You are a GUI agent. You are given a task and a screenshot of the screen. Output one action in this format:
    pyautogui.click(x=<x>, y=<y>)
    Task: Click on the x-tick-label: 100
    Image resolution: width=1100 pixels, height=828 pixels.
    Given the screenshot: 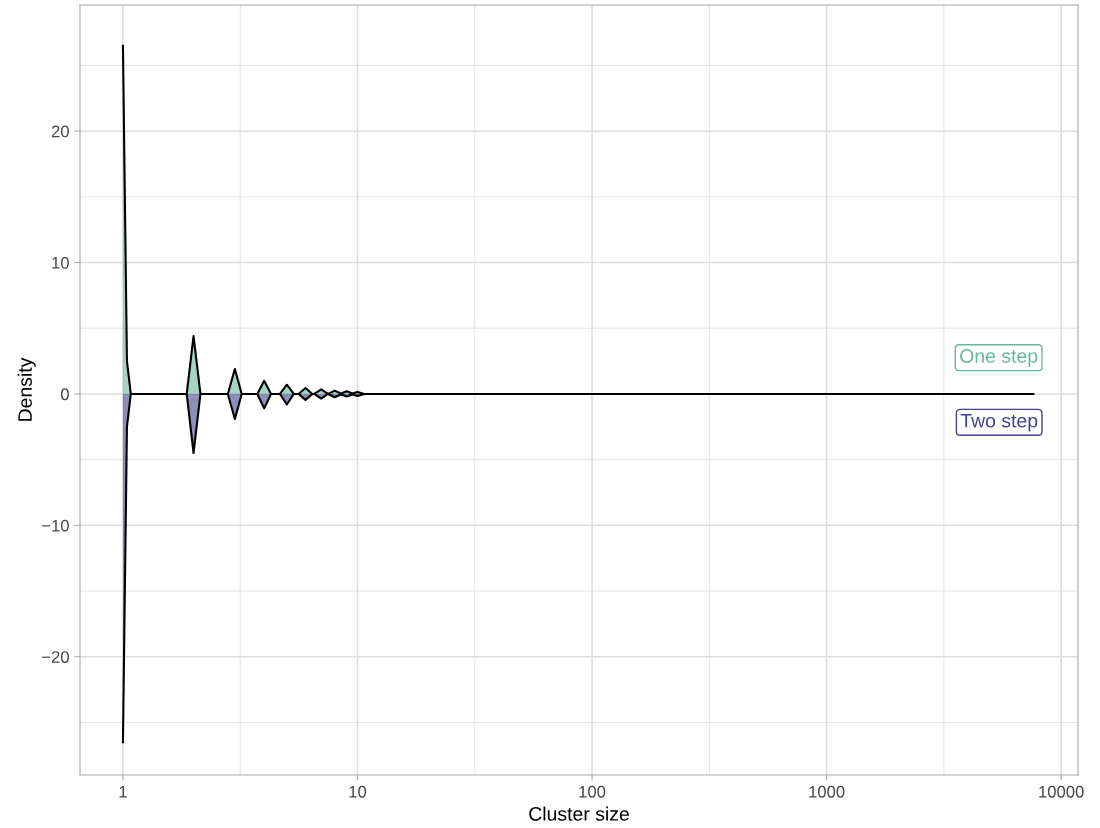 What is the action you would take?
    pyautogui.click(x=592, y=791)
    